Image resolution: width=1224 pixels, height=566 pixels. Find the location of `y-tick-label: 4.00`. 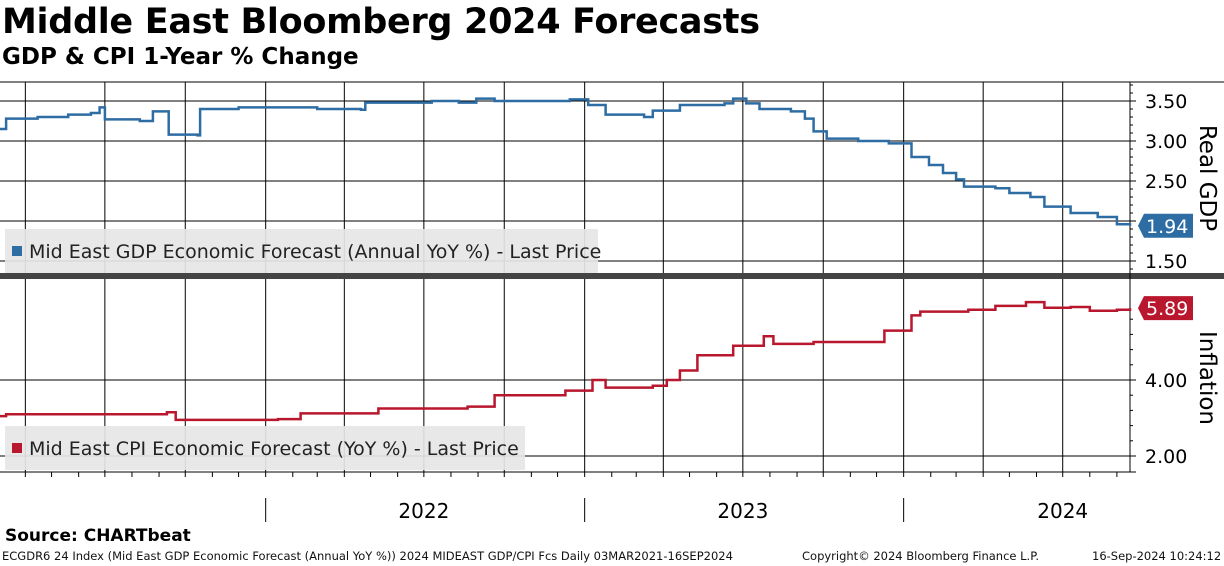

y-tick-label: 4.00 is located at coordinates (1166, 381).